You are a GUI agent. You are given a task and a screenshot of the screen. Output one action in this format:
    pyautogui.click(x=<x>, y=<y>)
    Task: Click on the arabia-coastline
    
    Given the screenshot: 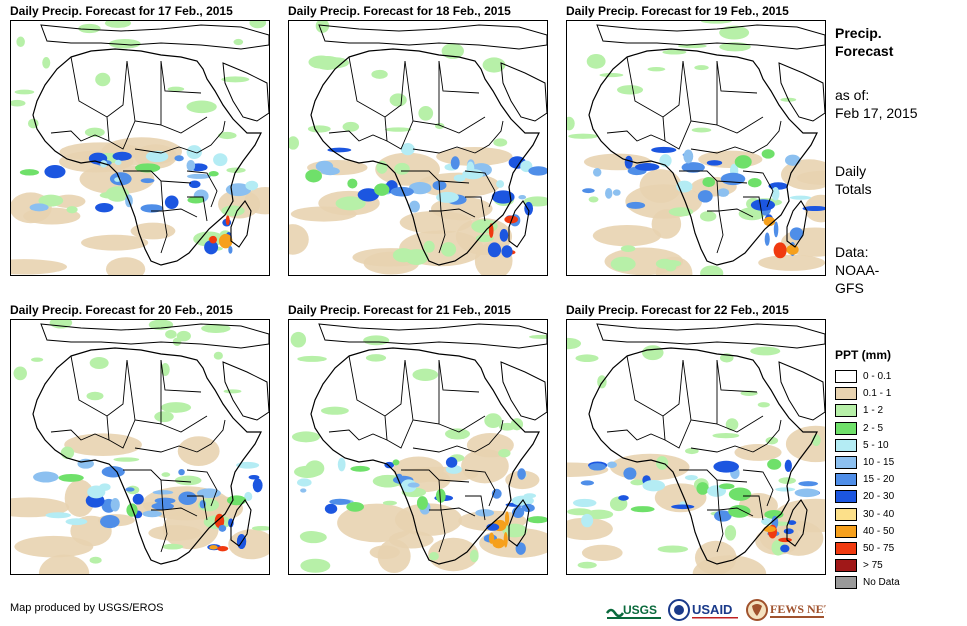 What is the action you would take?
    pyautogui.click(x=801, y=92)
    